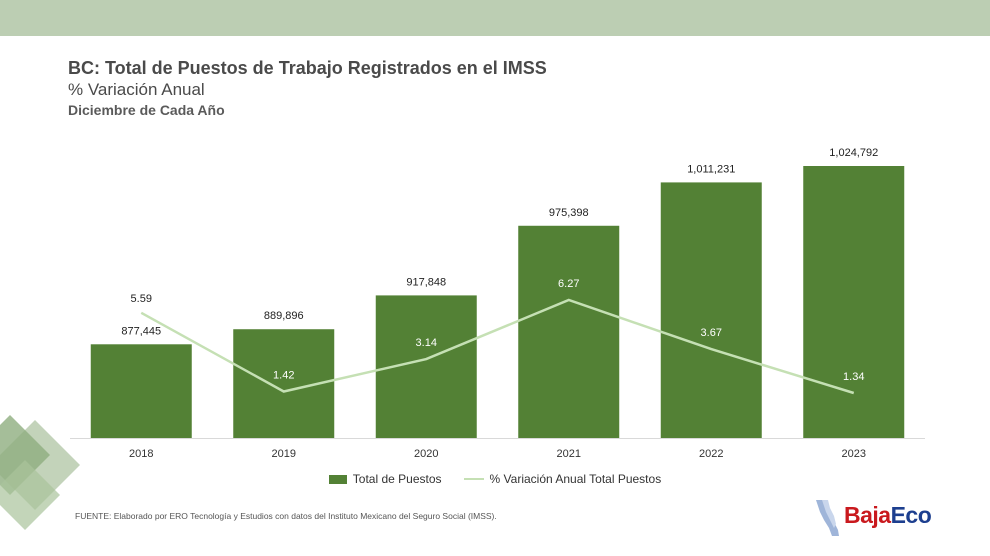  I want to click on x-tick-label-2018: 2018, so click(141, 454).